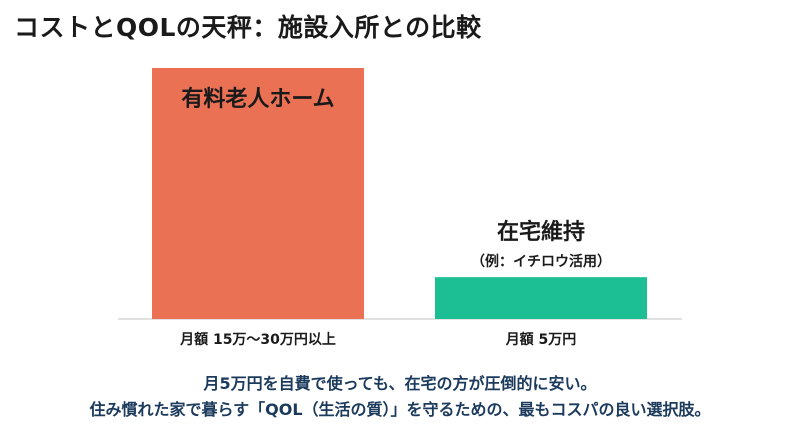  What do you see at coordinates (400, 383) in the screenshot?
I see `caption-line-1: 月5万円を自費で使っても、在宅の方が圧倒的に安い。` at bounding box center [400, 383].